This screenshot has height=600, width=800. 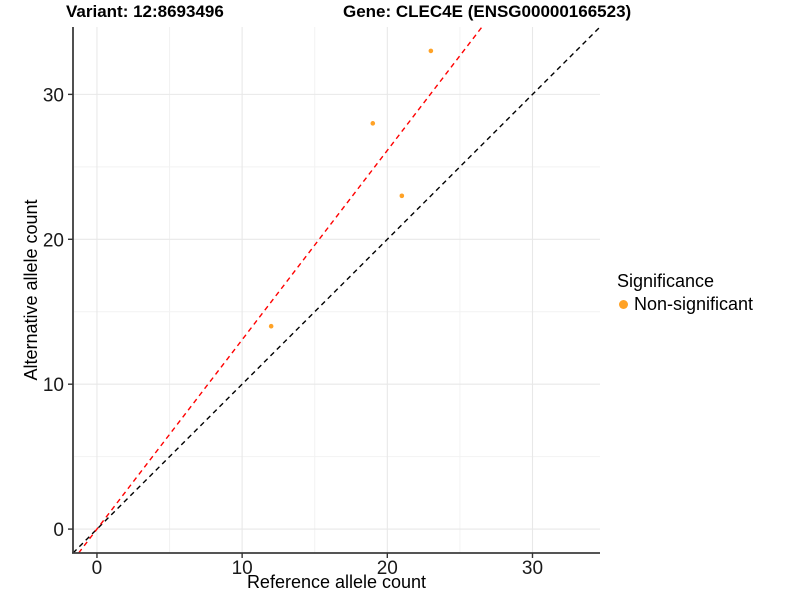 What do you see at coordinates (623, 304) in the screenshot?
I see `legend-point-icon` at bounding box center [623, 304].